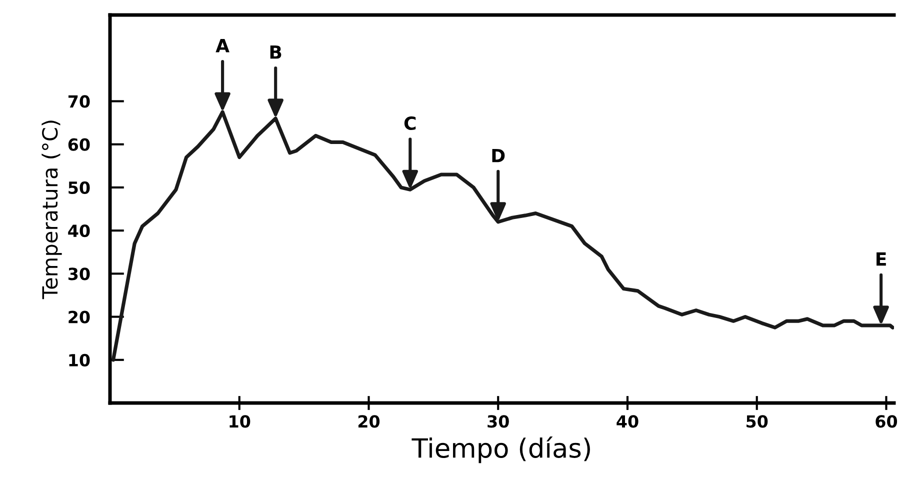 The height and width of the screenshot is (483, 908). Describe the element at coordinates (79, 144) in the screenshot. I see `y-tick-label: 60` at that location.